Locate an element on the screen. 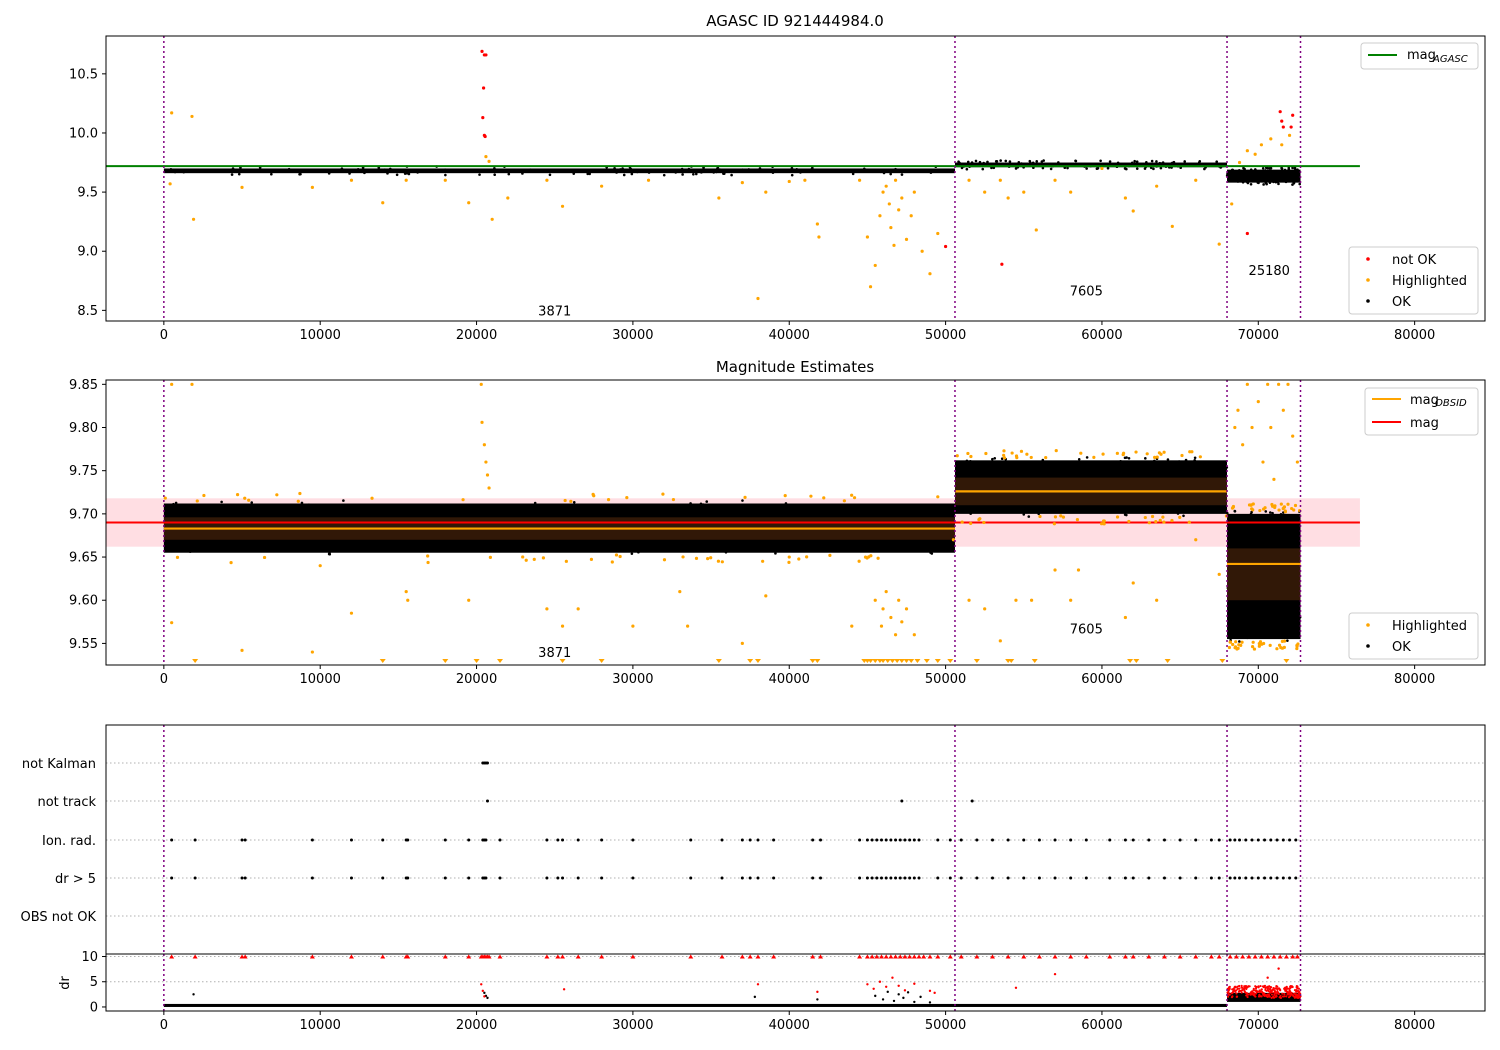 This screenshot has height=1050, width=1500. legend-mag-label: mag is located at coordinates (1424, 423).